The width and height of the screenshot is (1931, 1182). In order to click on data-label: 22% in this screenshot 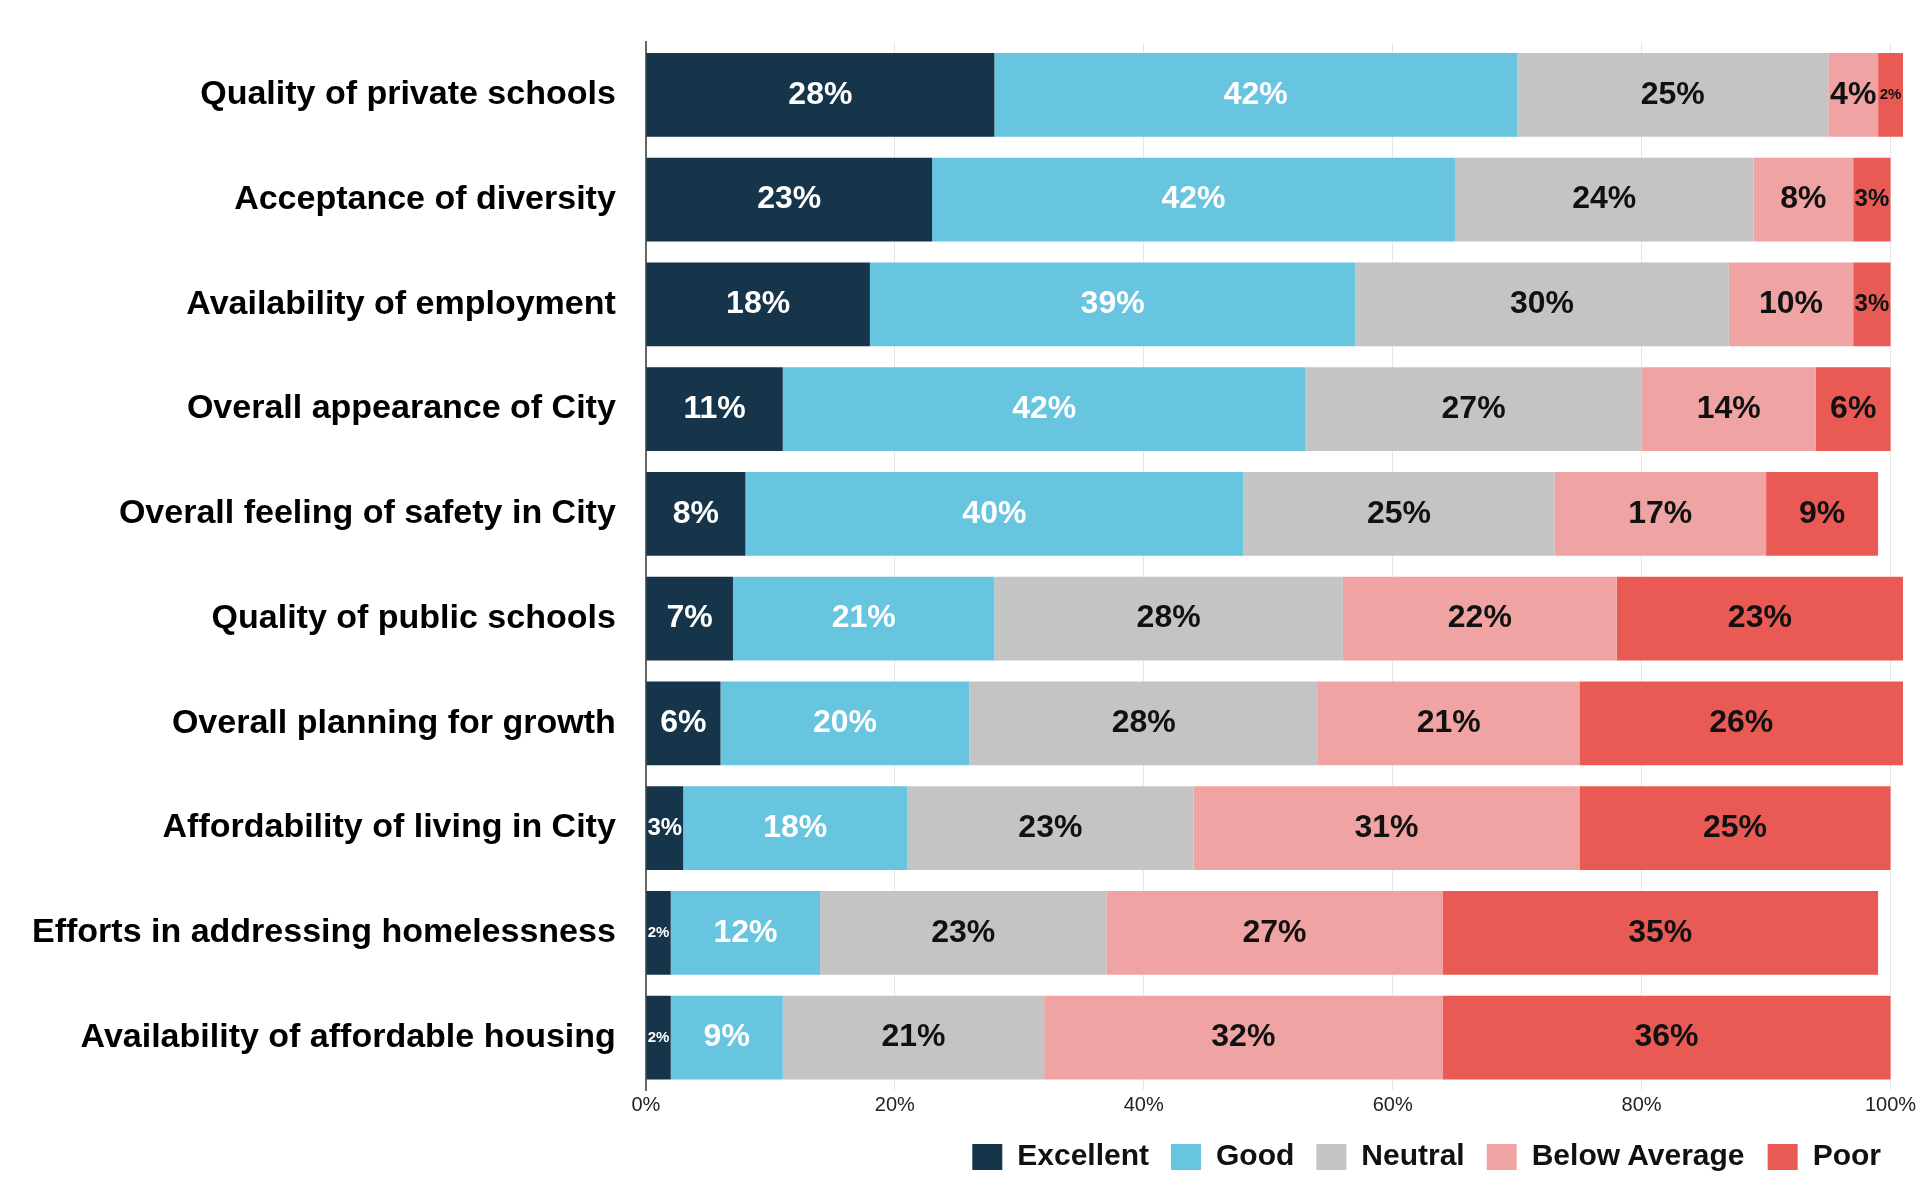, I will do `click(1479, 616)`.